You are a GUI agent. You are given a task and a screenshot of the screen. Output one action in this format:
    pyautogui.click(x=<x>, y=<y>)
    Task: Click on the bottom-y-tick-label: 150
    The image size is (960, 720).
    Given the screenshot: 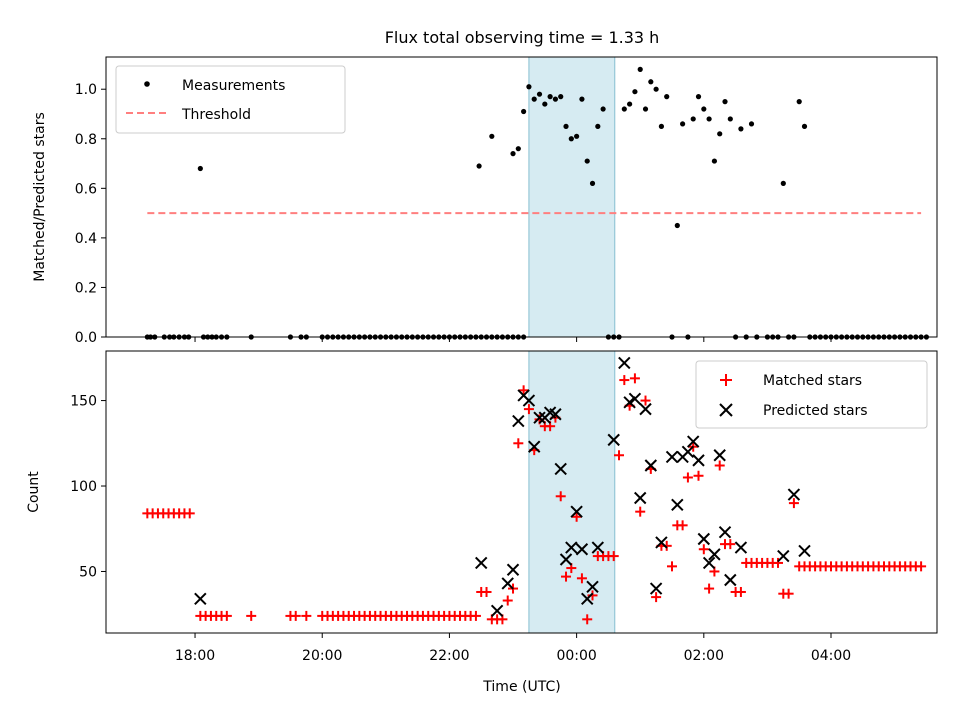 What is the action you would take?
    pyautogui.click(x=83, y=402)
    